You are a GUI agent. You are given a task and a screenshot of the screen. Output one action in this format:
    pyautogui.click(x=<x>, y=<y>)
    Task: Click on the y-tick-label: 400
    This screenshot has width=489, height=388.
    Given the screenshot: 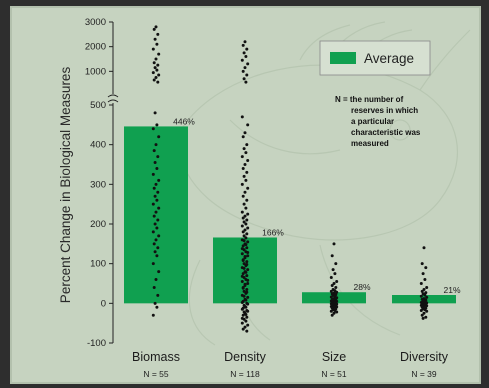 What is the action you would take?
    pyautogui.click(x=98, y=145)
    